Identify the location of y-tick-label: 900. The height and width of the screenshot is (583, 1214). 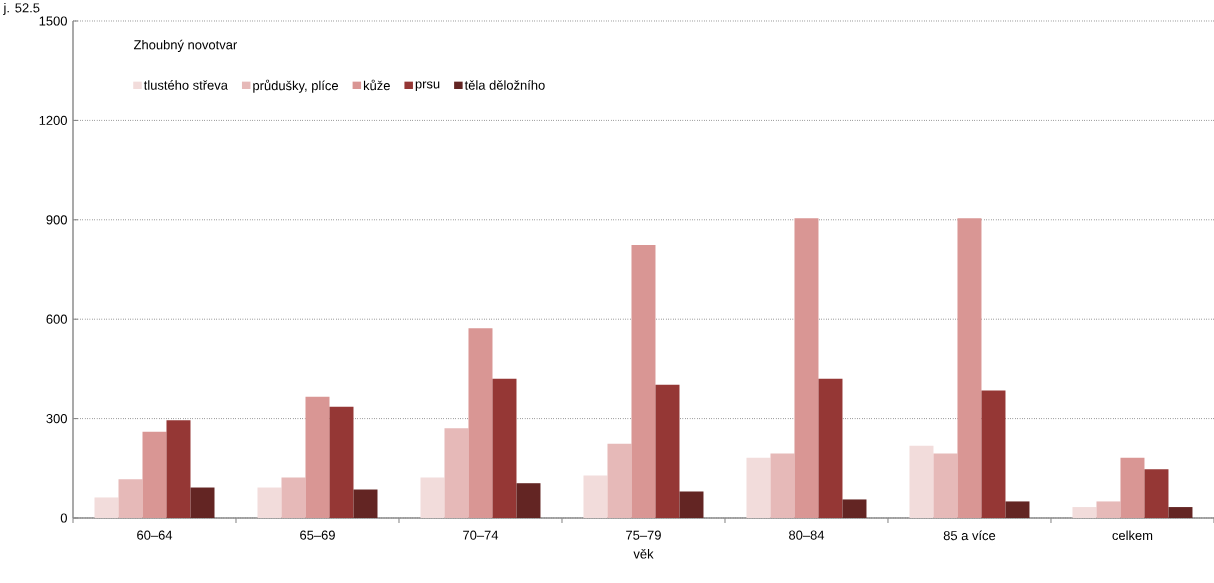
(56, 220).